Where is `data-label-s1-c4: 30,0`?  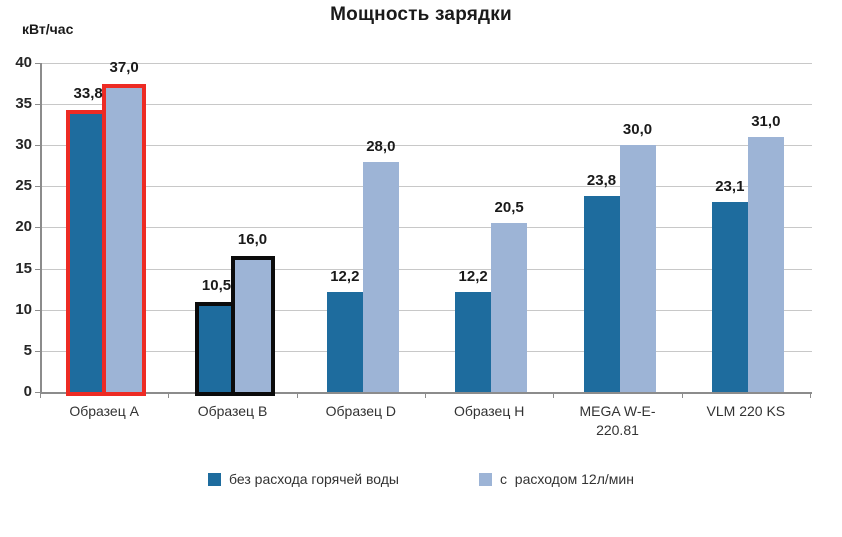
data-label-s1-c4: 30,0 is located at coordinates (637, 129).